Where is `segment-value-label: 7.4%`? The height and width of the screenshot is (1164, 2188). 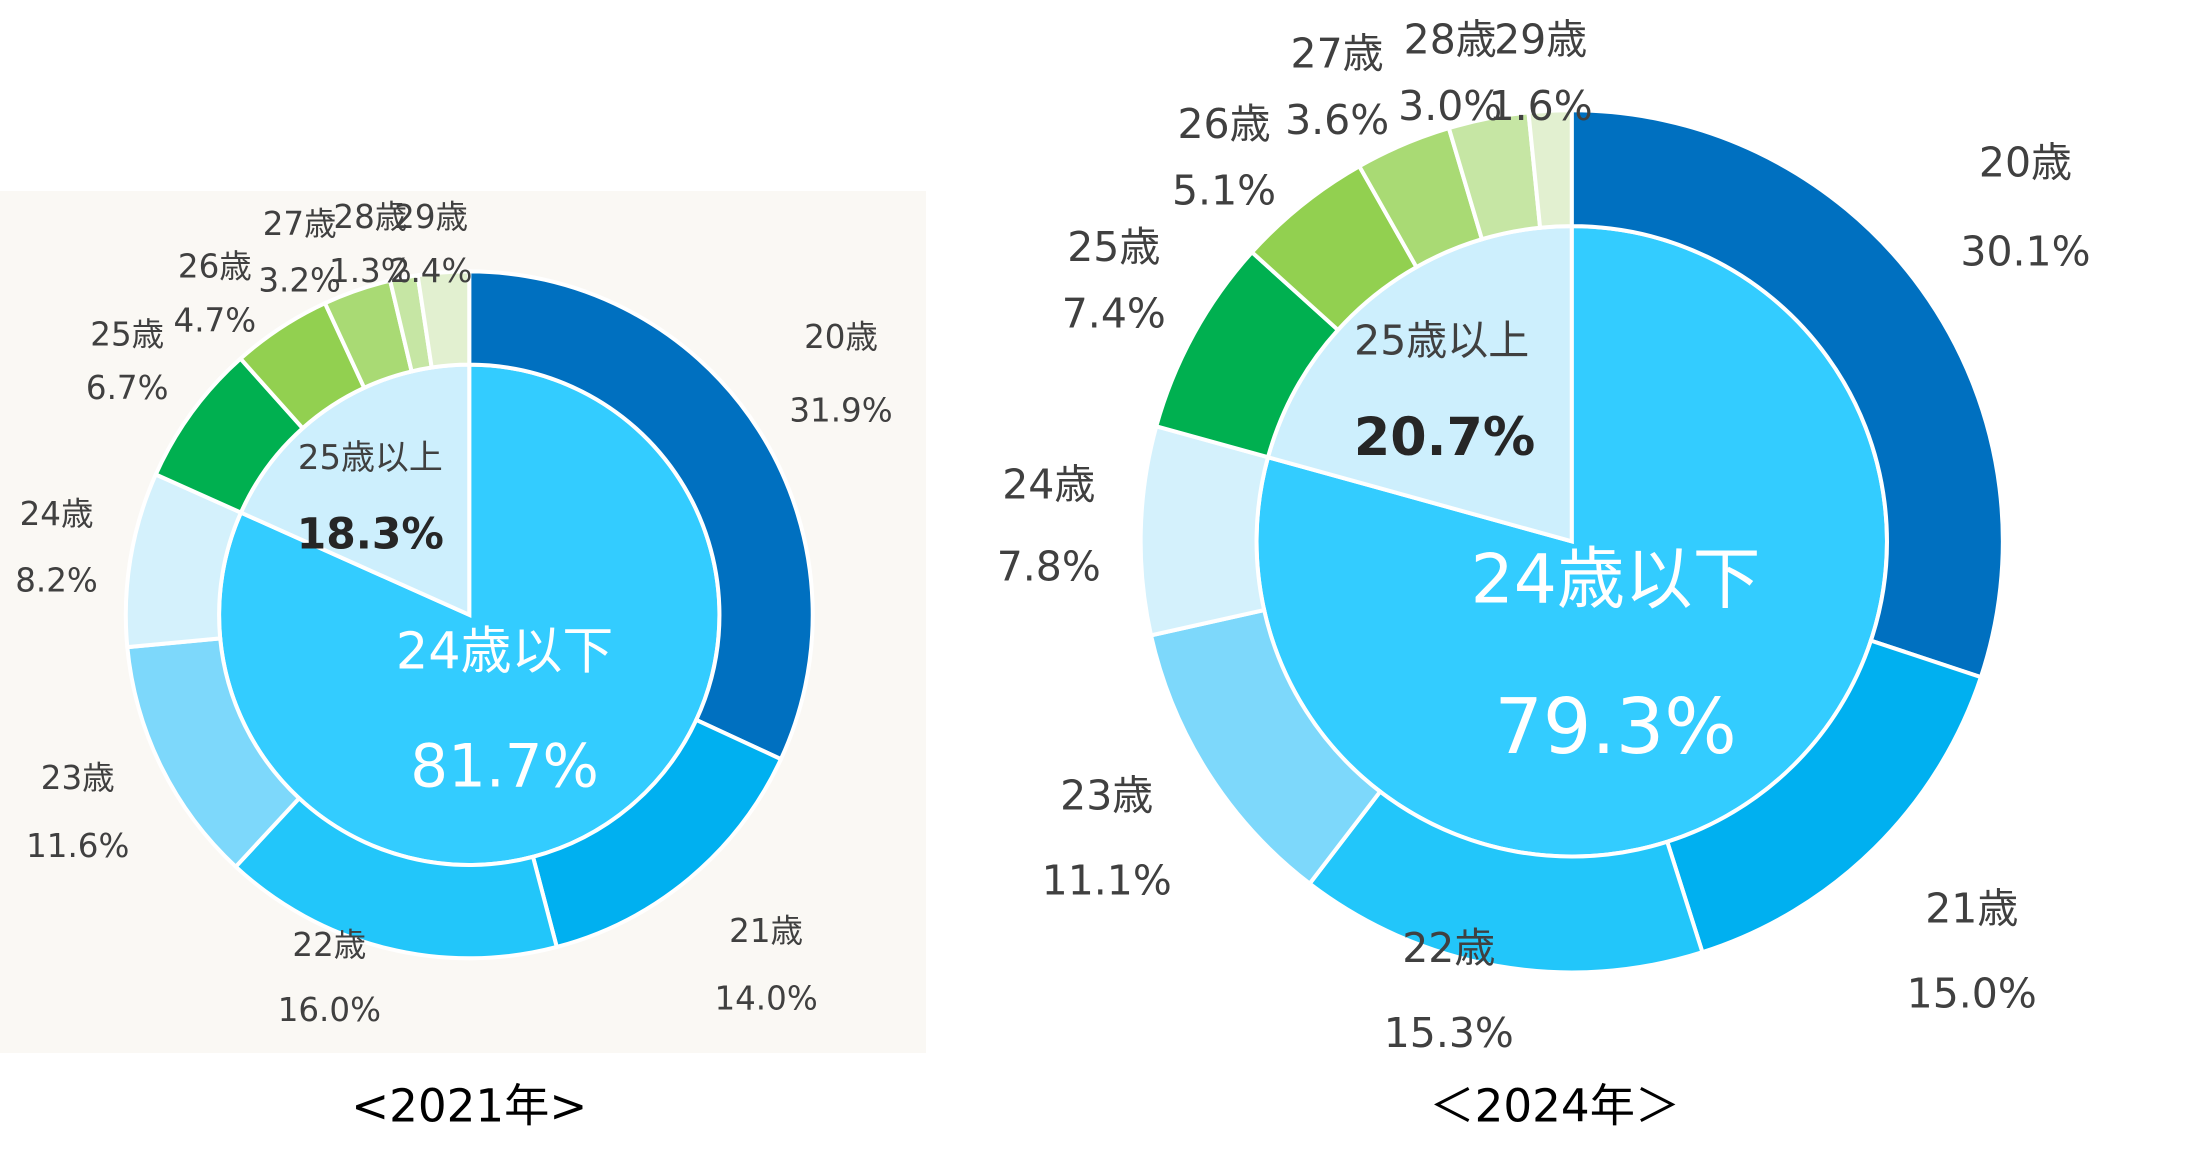
segment-value-label: 7.4% is located at coordinates (1114, 314).